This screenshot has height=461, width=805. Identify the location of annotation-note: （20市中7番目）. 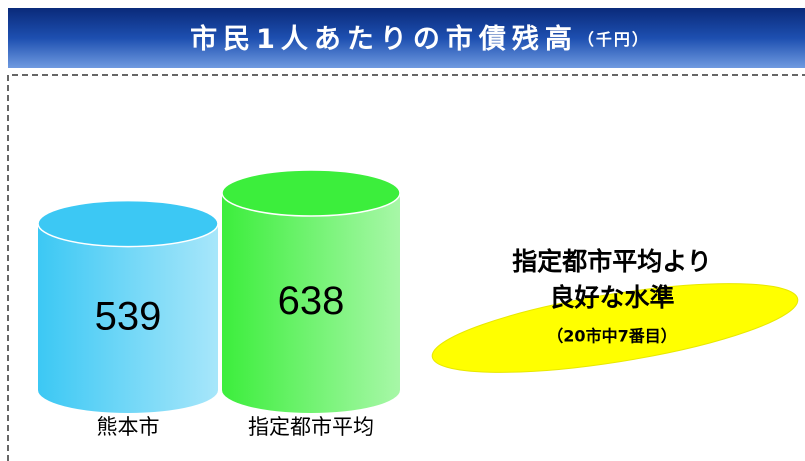
(611, 336).